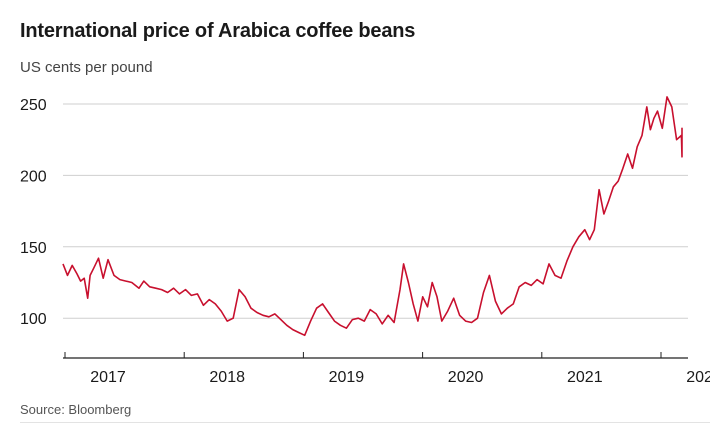  I want to click on y-tick-label: 200, so click(33, 176).